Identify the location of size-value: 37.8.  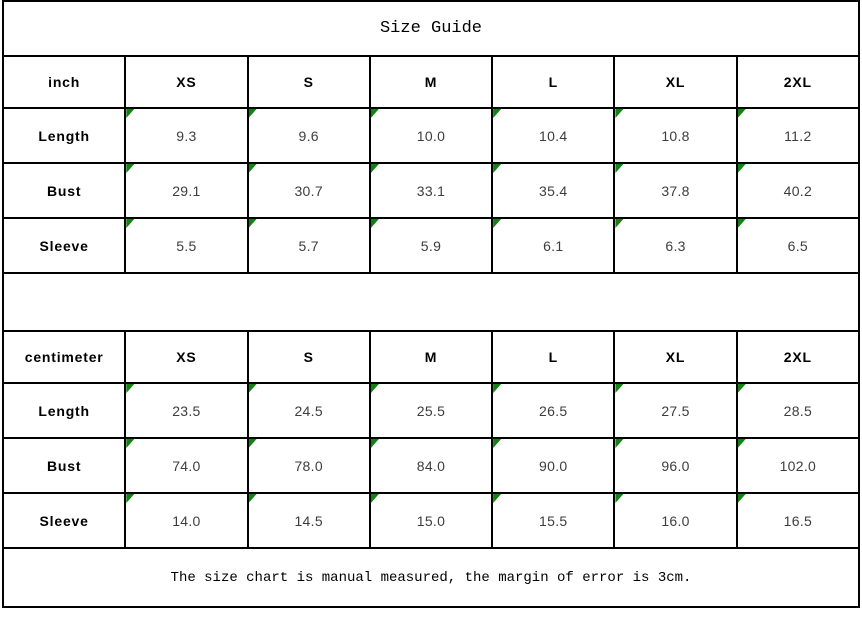
(675, 190).